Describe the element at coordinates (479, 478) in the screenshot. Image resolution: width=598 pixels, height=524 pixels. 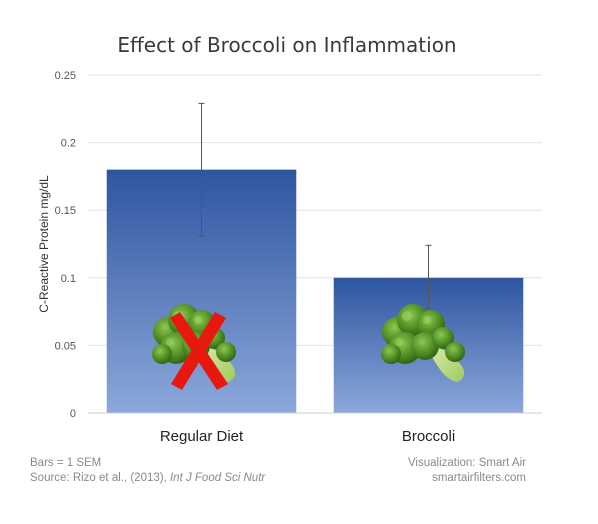
I see `website-credit: smartairfilters.com` at that location.